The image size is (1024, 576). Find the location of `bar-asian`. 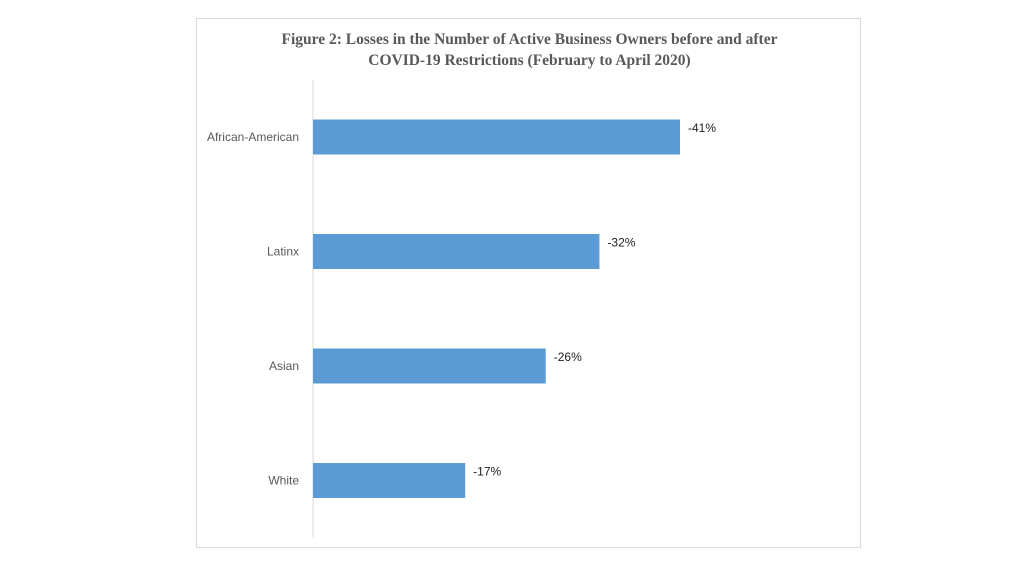

bar-asian is located at coordinates (429, 366).